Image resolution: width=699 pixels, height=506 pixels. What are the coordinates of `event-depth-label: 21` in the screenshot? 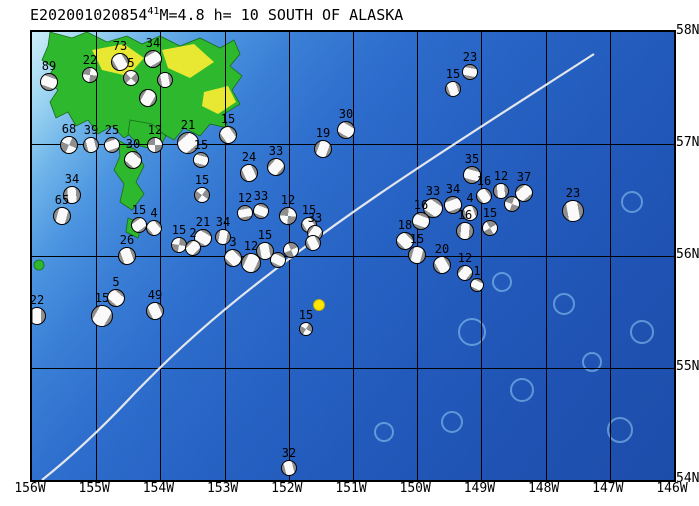 It's located at (203, 222).